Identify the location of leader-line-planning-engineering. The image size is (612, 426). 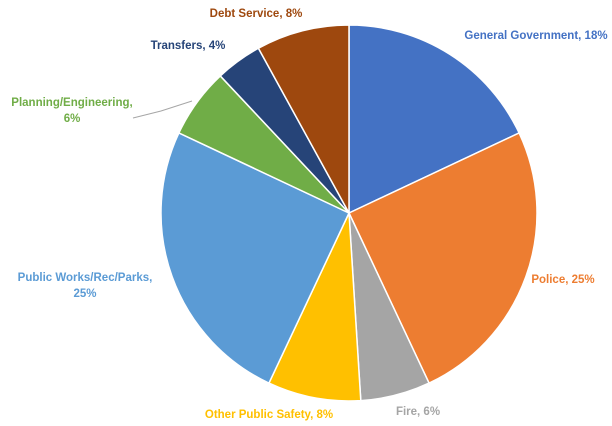
(162, 109).